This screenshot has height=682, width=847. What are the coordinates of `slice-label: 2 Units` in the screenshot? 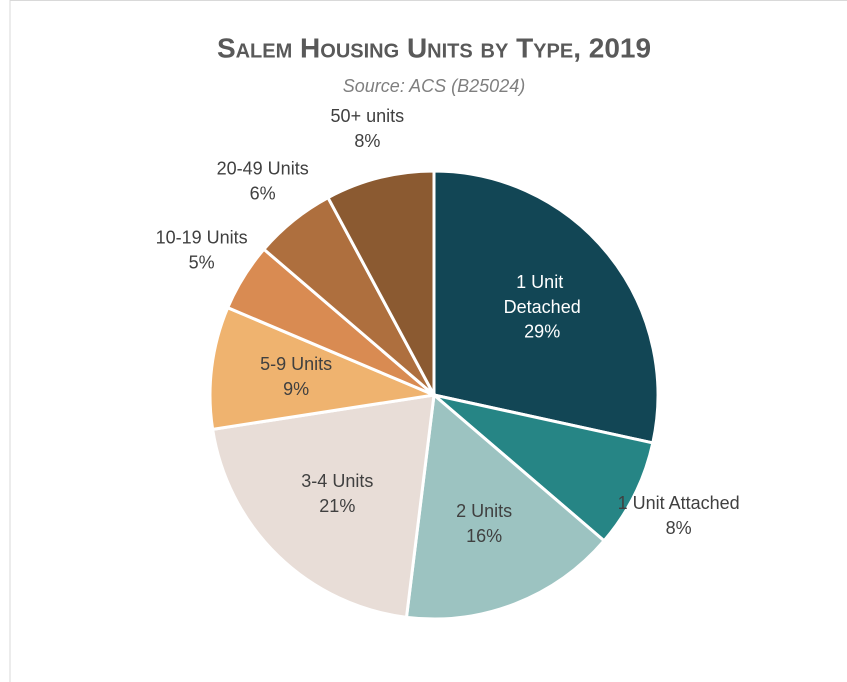 It's located at (484, 511).